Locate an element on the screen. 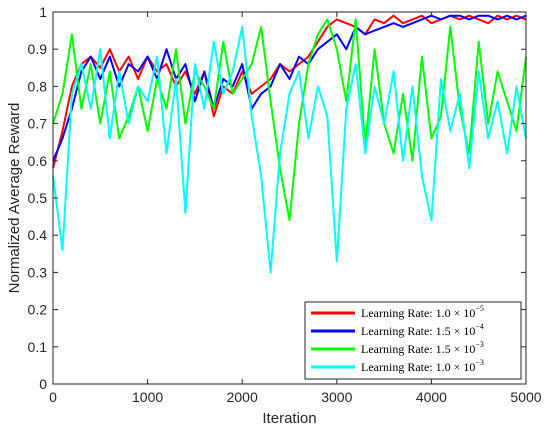 The height and width of the screenshot is (433, 550). legend-box is located at coordinates (413, 340).